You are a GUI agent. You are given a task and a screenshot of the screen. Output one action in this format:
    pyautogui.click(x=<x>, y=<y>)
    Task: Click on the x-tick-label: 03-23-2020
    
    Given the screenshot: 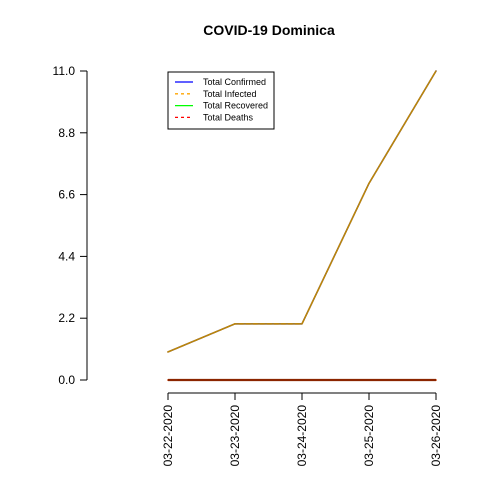 What is the action you would take?
    pyautogui.click(x=235, y=436)
    